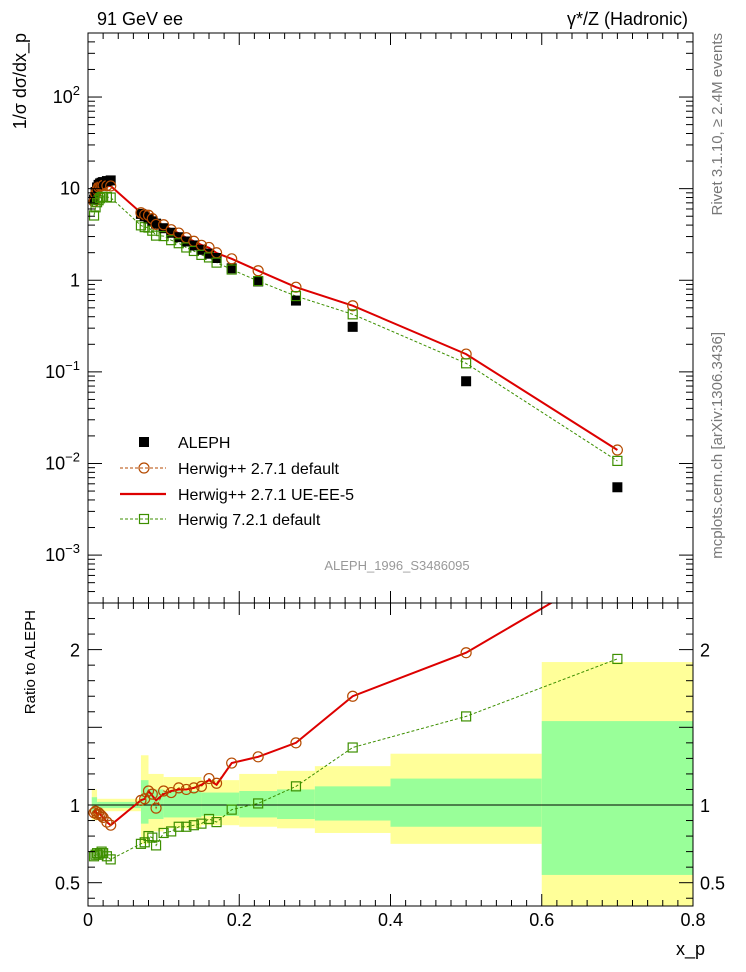 This screenshot has width=746, height=972. I want to click on legend-marker-square, so click(144, 519).